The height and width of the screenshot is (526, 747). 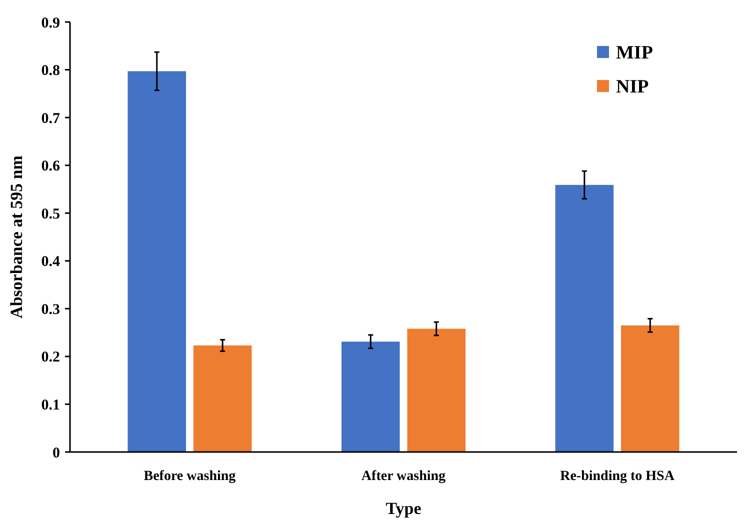 I want to click on y-tick-label: 0.7, so click(x=50, y=118).